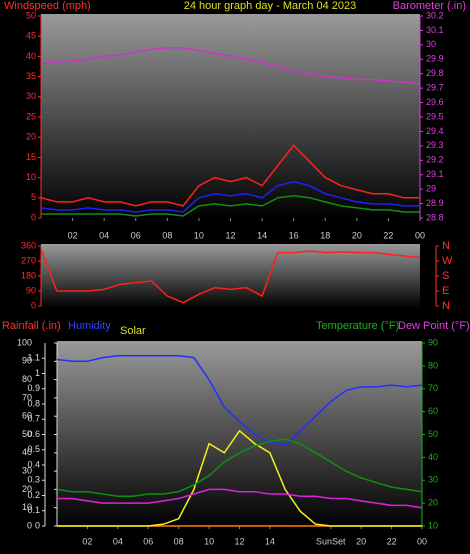 The image size is (470, 554). Describe the element at coordinates (28, 260) in the screenshot. I see `y-tick-label: 270` at that location.